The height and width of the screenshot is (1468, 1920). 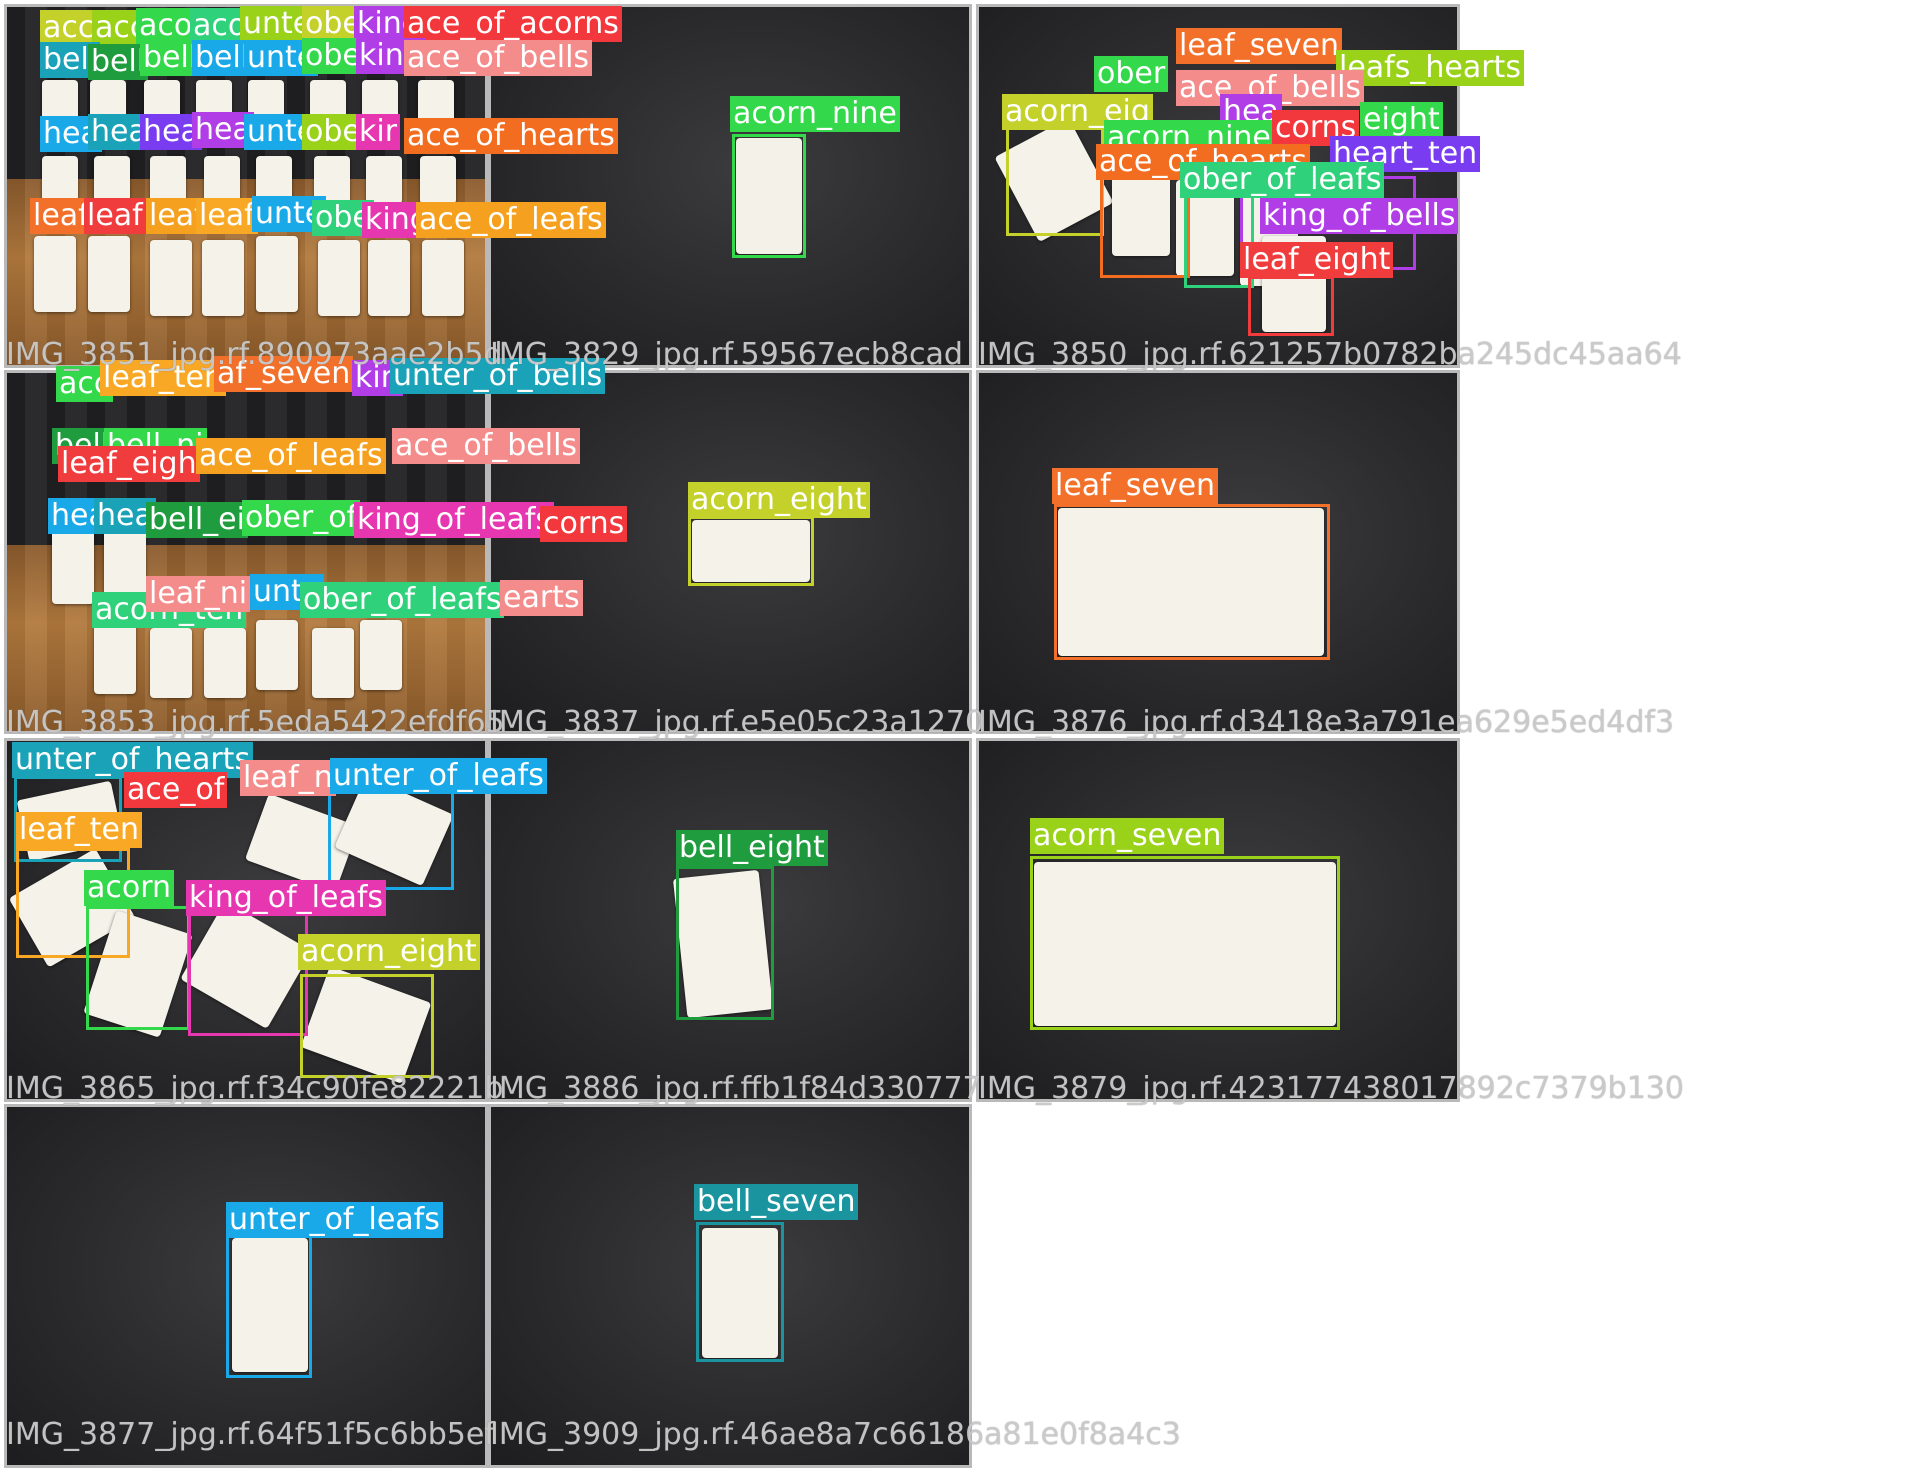 What do you see at coordinates (737, 722) in the screenshot?
I see `image-caption: IMG_3837_jpg.rf.e5e05c23a1270` at bounding box center [737, 722].